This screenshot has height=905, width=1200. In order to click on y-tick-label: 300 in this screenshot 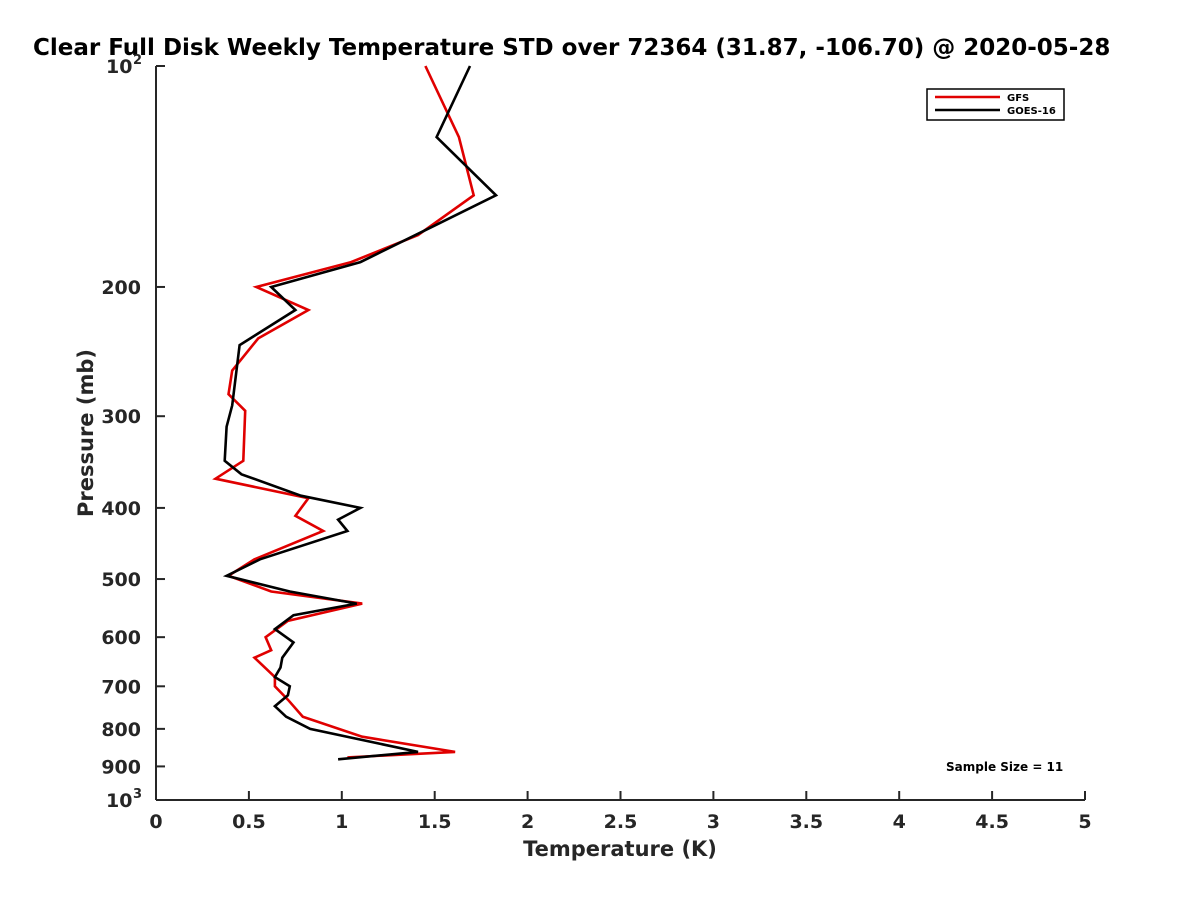, I will do `click(121, 417)`.